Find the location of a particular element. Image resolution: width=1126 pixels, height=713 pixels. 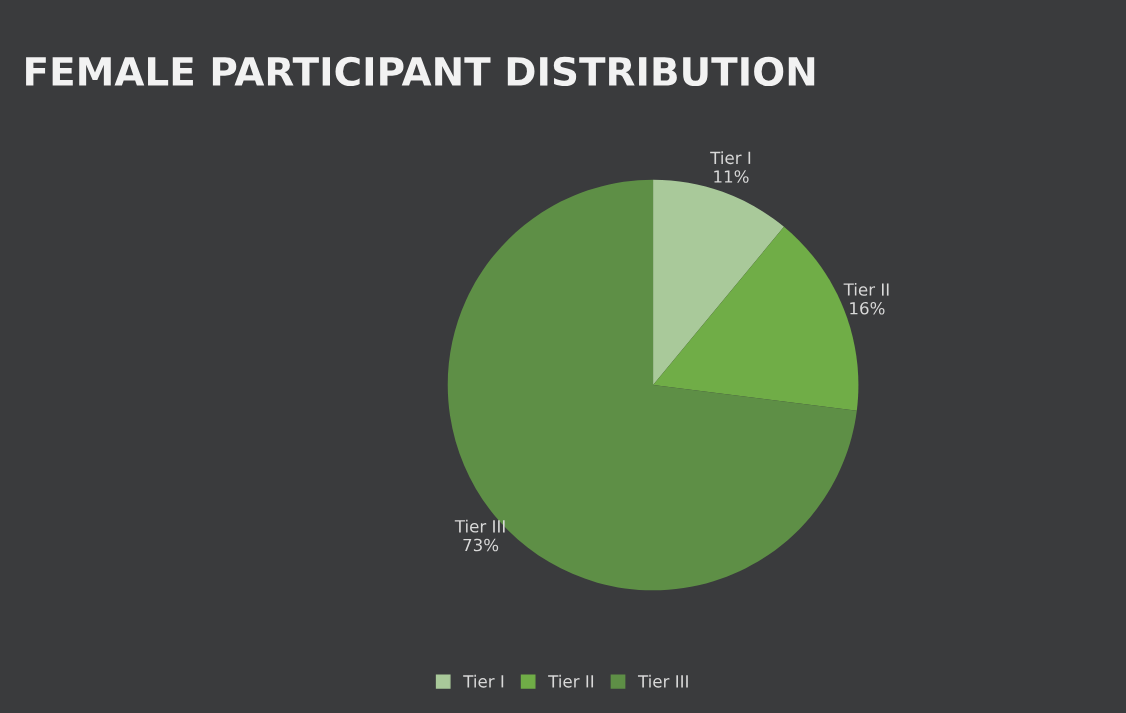

legend-label: Tier III is located at coordinates (662, 681).